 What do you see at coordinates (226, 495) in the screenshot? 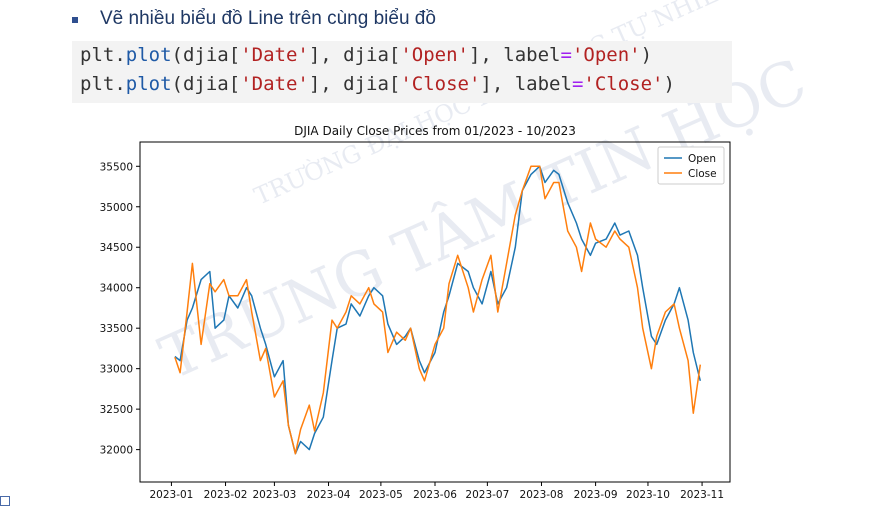
I see `x-tick-label: 2023-02` at bounding box center [226, 495].